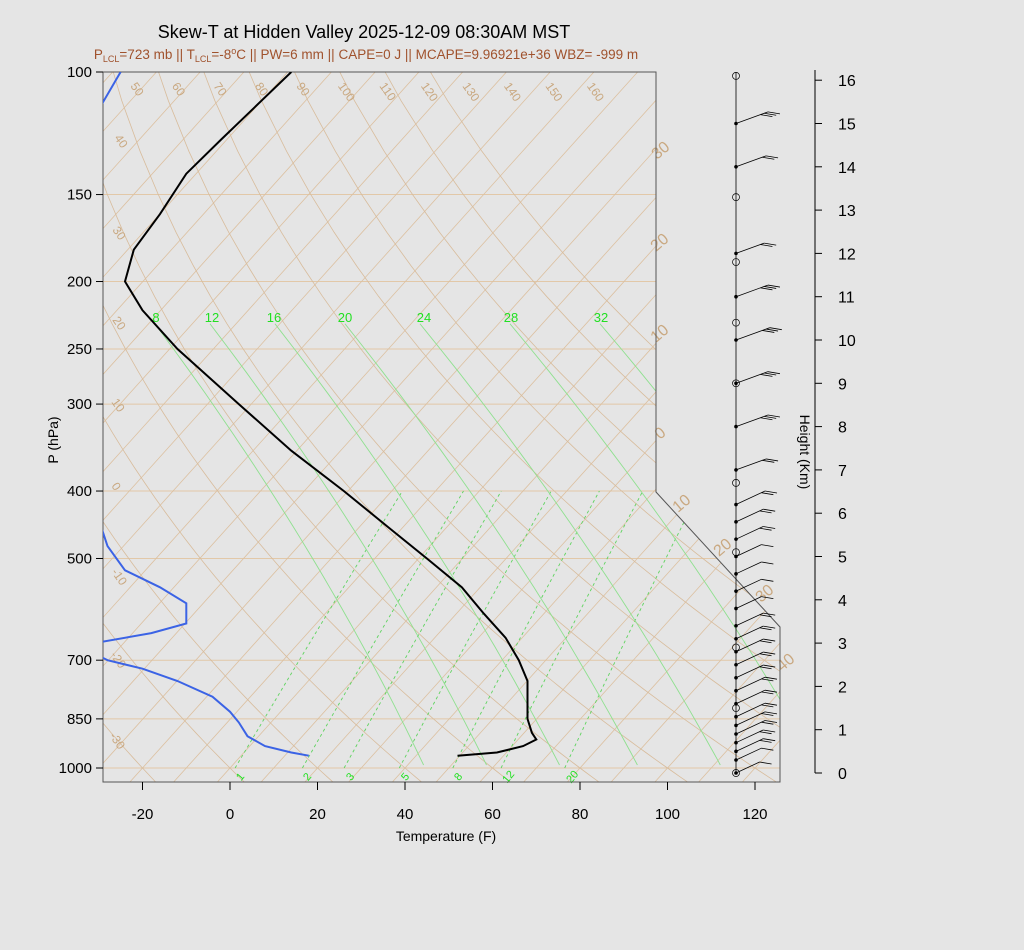  What do you see at coordinates (446, 836) in the screenshot?
I see `x-axis-label: Temperature (F)` at bounding box center [446, 836].